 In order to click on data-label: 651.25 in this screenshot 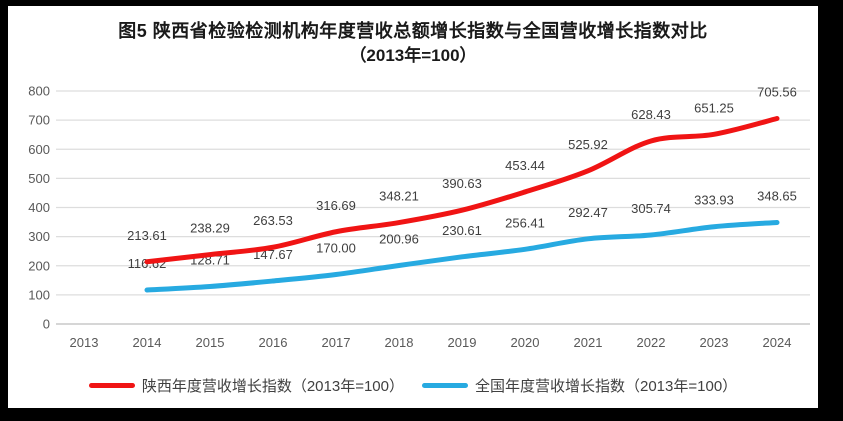, I will do `click(714, 107)`.